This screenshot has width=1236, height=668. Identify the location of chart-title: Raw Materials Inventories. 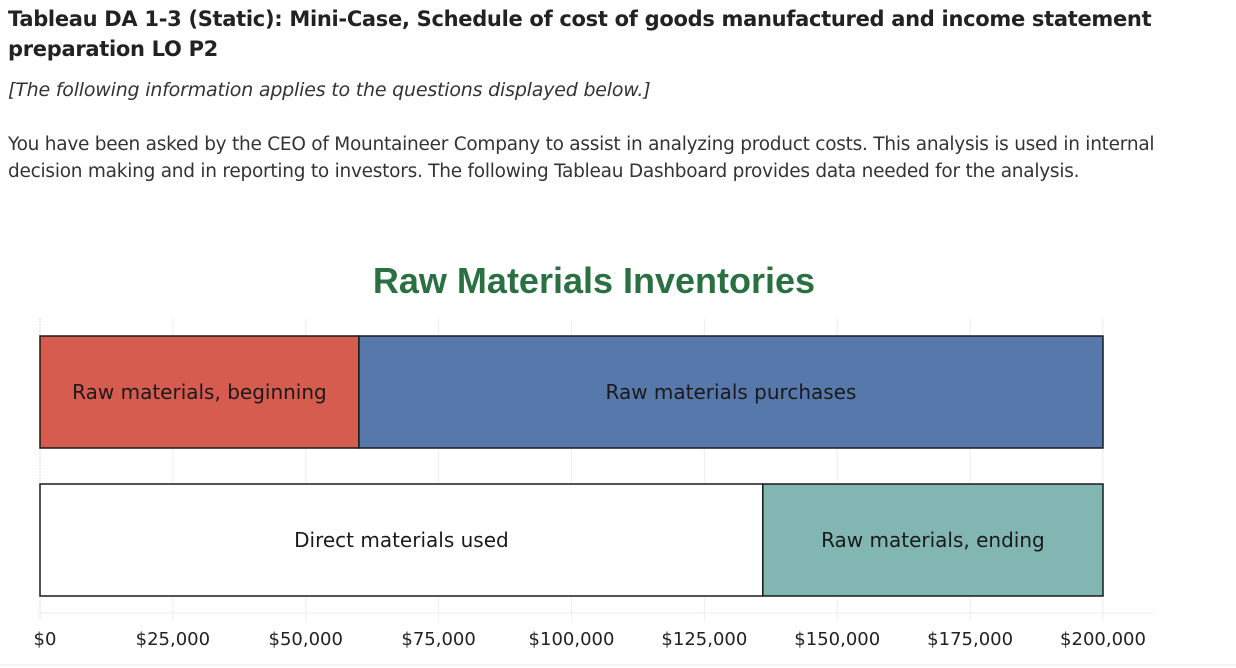
(594, 280).